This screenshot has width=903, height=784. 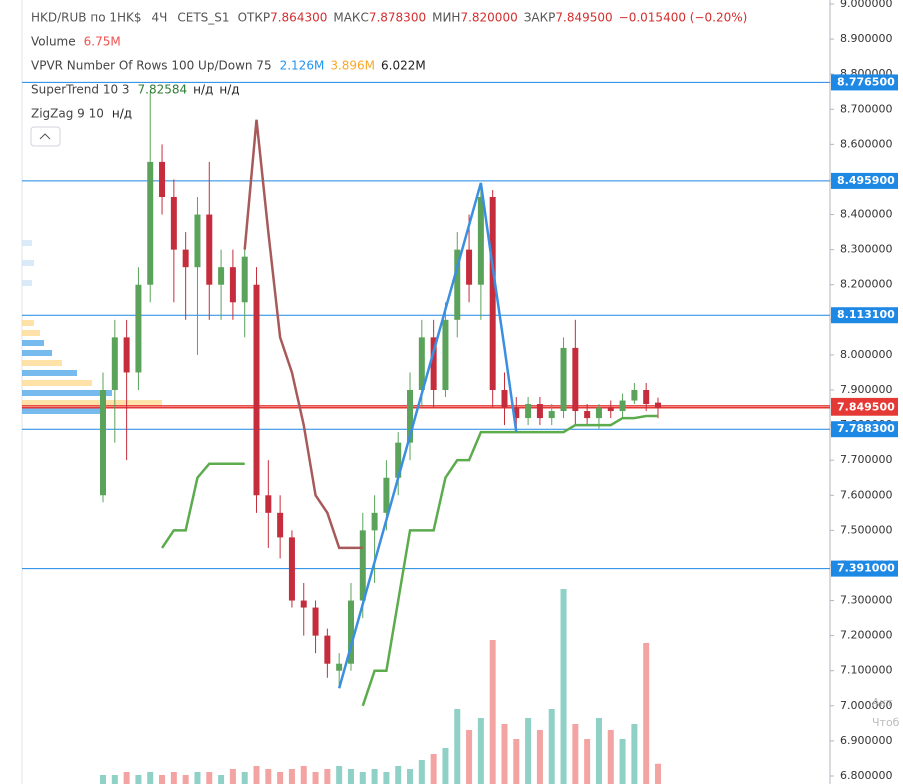 What do you see at coordinates (866, 740) in the screenshot?
I see `y-tick-label: 6.900000` at bounding box center [866, 740].